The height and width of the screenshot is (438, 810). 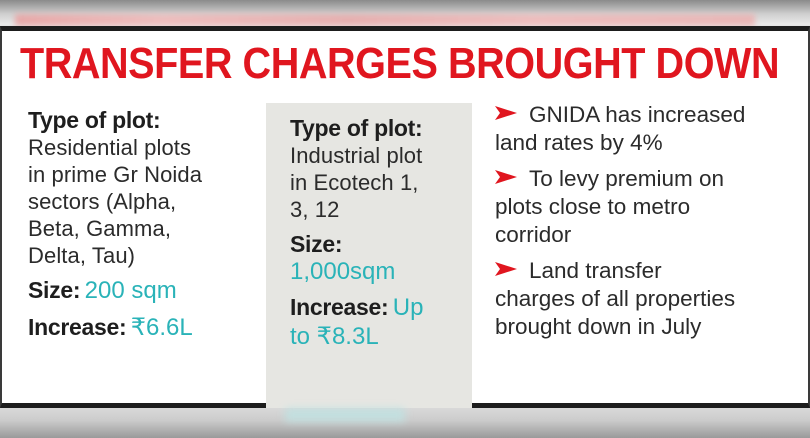 I want to click on bullet-item: GNIDA has increased land rates by 4%, so click(x=650, y=129).